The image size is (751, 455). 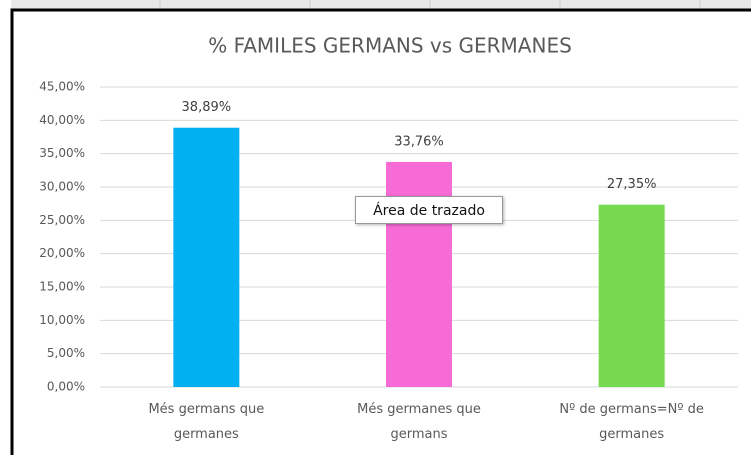 What do you see at coordinates (62, 220) in the screenshot?
I see `y-tick-label: 25,00%` at bounding box center [62, 220].